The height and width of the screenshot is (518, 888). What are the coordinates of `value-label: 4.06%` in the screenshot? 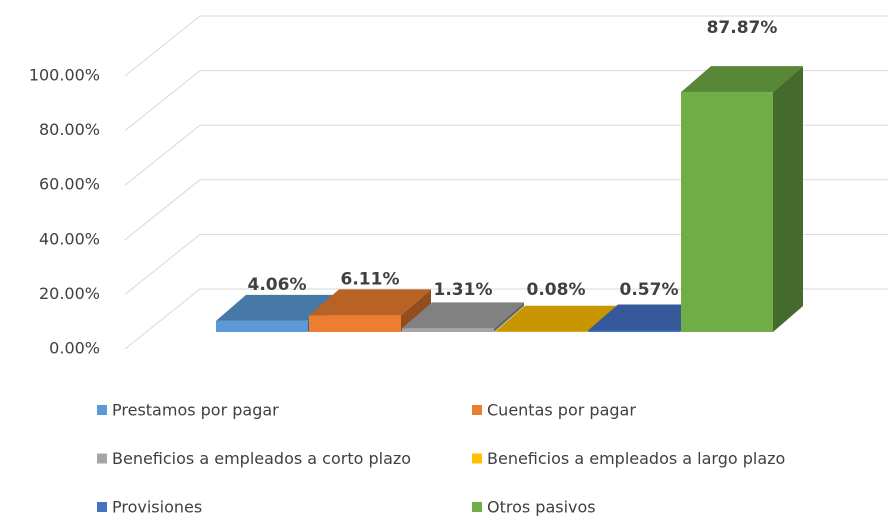 It's located at (277, 285).